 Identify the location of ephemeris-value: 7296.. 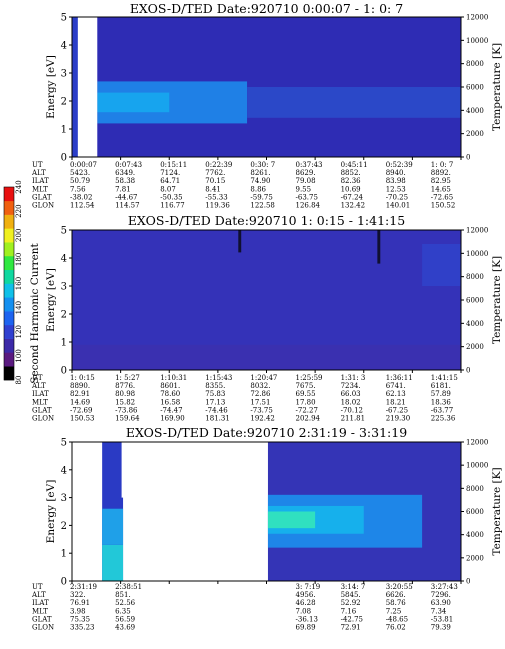
(441, 595).